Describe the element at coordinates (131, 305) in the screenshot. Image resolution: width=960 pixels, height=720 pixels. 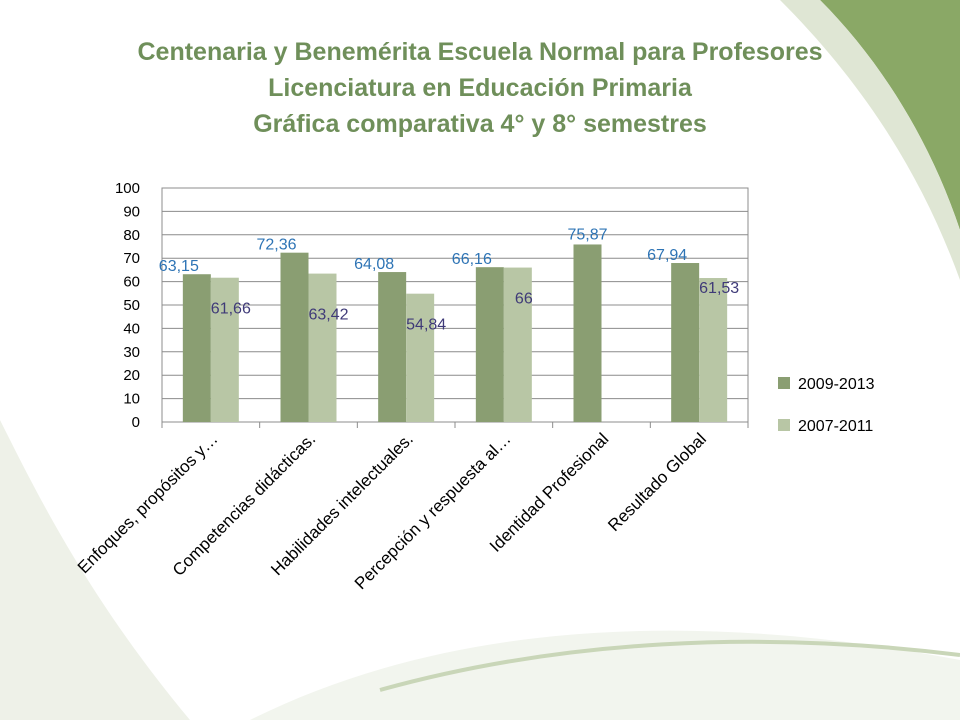
I see `y-tick-label: 50` at that location.